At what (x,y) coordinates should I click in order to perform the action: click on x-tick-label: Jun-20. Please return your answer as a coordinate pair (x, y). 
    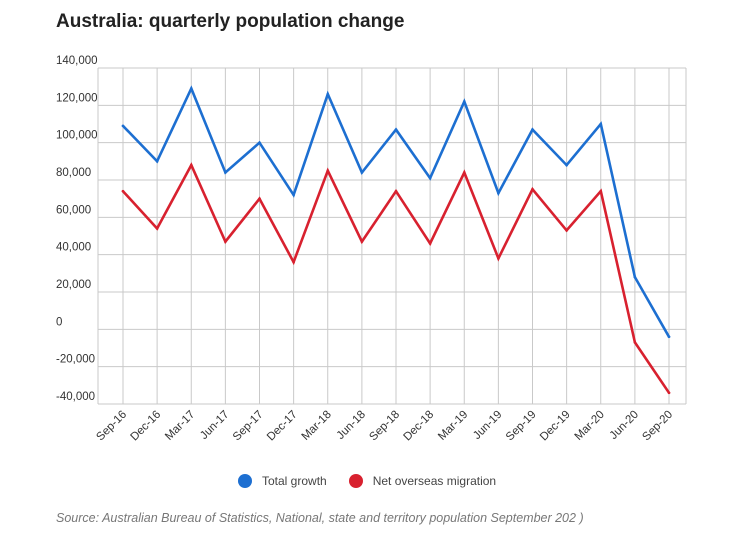
    Looking at the image, I should click on (624, 425).